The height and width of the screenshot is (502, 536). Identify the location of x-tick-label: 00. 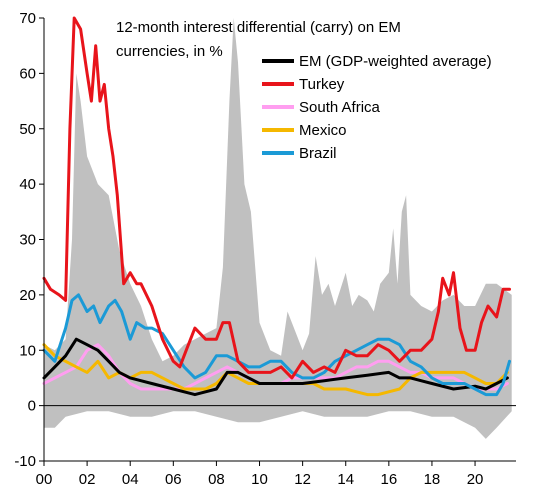
(44, 479).